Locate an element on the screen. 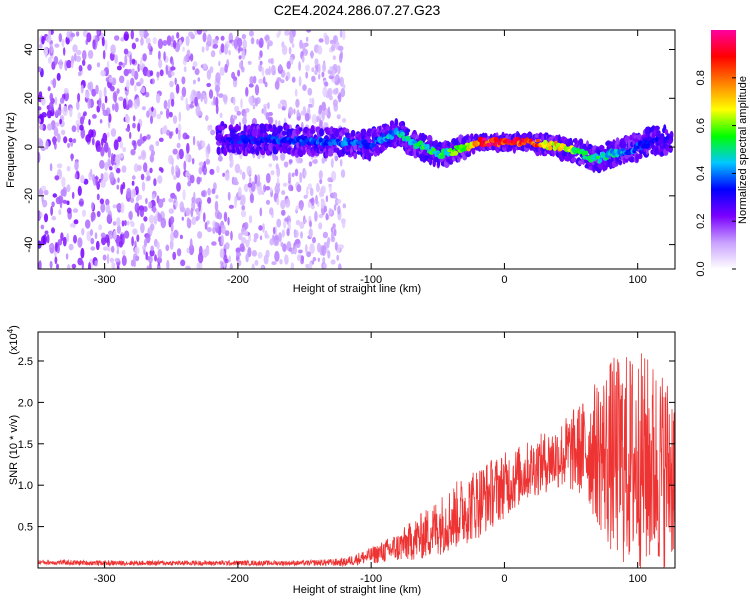 This screenshot has width=750, height=600. y-tick-label: 20 is located at coordinates (29, 98).